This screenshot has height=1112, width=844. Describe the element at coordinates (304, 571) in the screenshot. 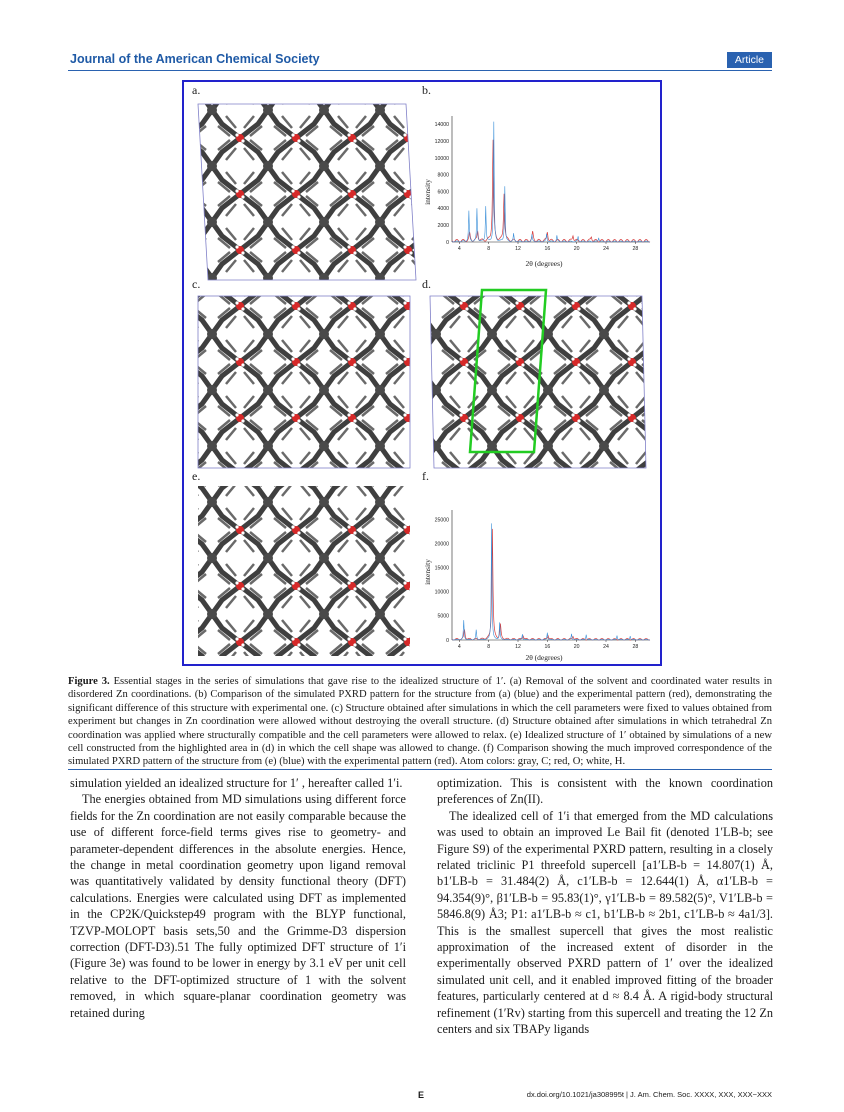

I see `structure-panel-e` at that location.